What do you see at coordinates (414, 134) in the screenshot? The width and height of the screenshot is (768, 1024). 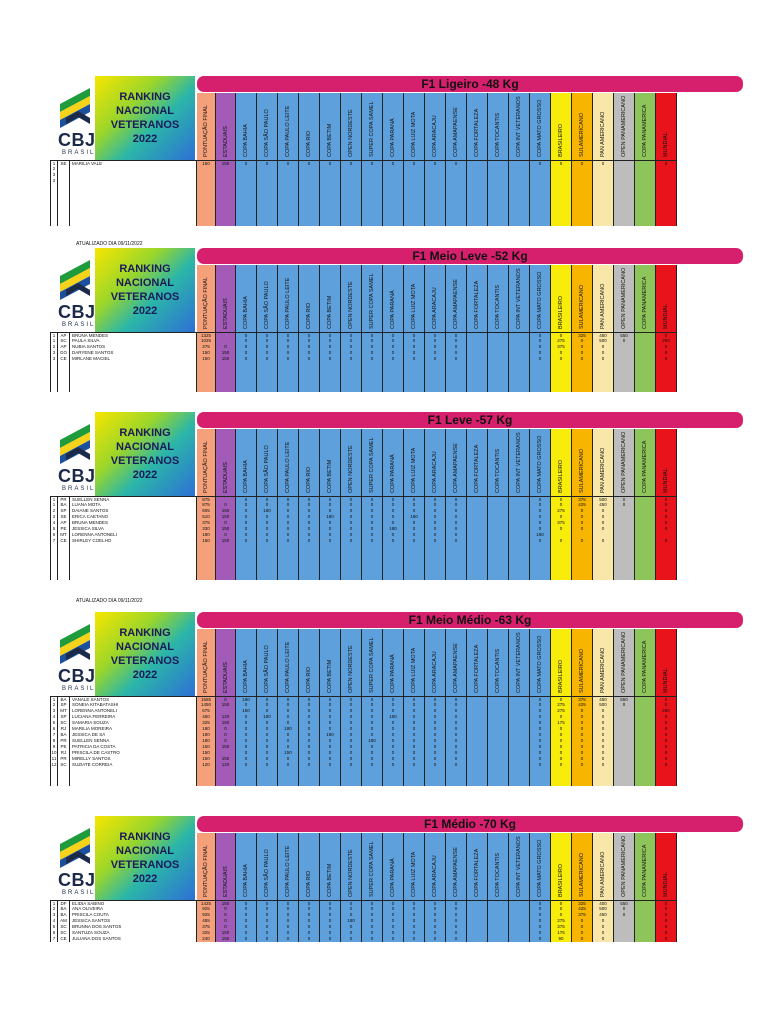 I see `column-header-label: COPA LUIZ MOTA` at bounding box center [414, 134].